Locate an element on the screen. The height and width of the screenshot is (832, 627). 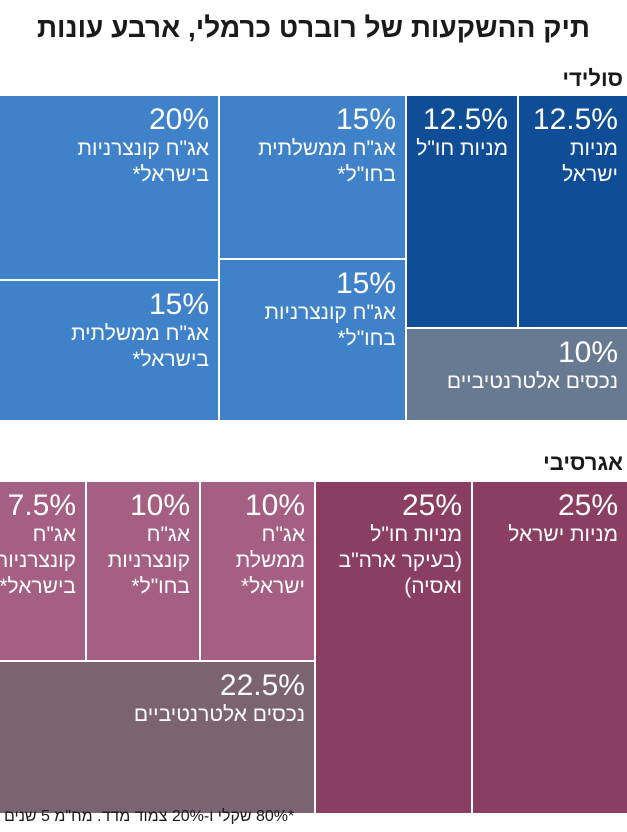
section-label-aggressive: אגרסיבי is located at coordinates (583, 462).